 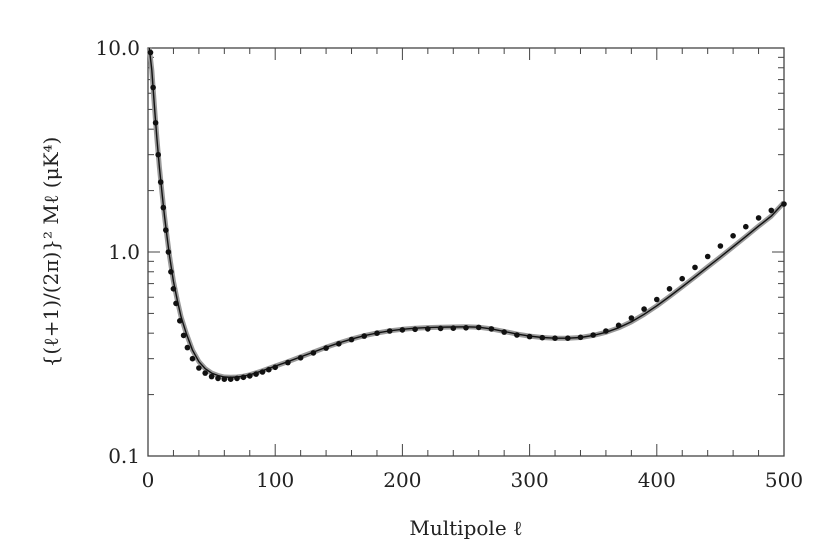 What do you see at coordinates (465, 528) in the screenshot?
I see `x-axis-title: Multipole ℓ` at bounding box center [465, 528].